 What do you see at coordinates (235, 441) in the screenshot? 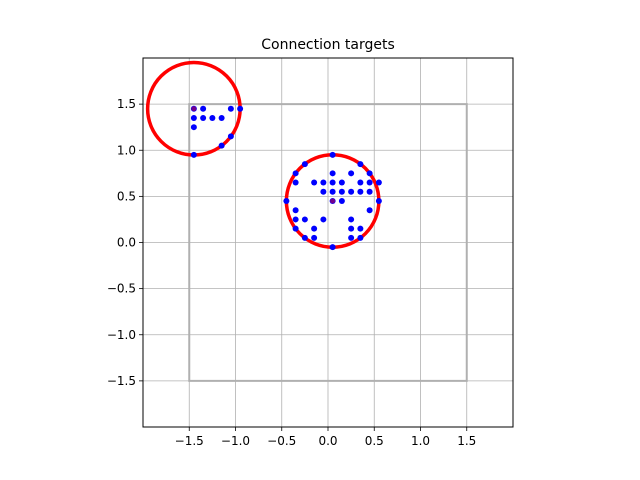
I see `x-tick-label: −1.0` at bounding box center [235, 441].